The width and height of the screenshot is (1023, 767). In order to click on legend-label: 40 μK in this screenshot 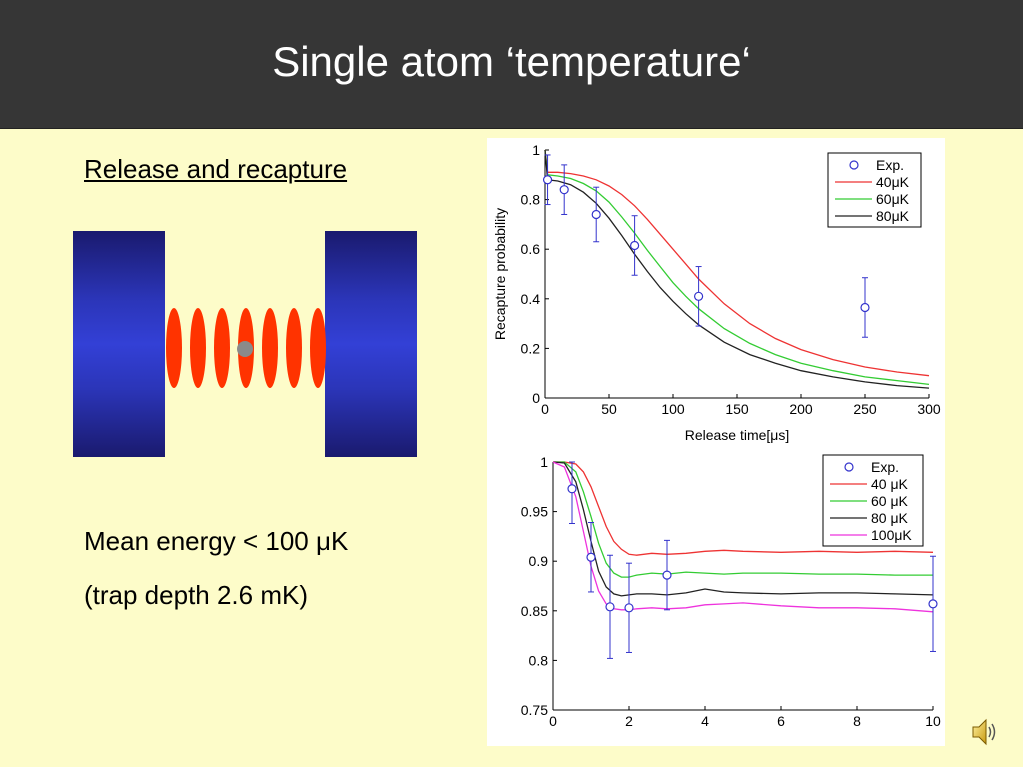, I will do `click(890, 484)`.